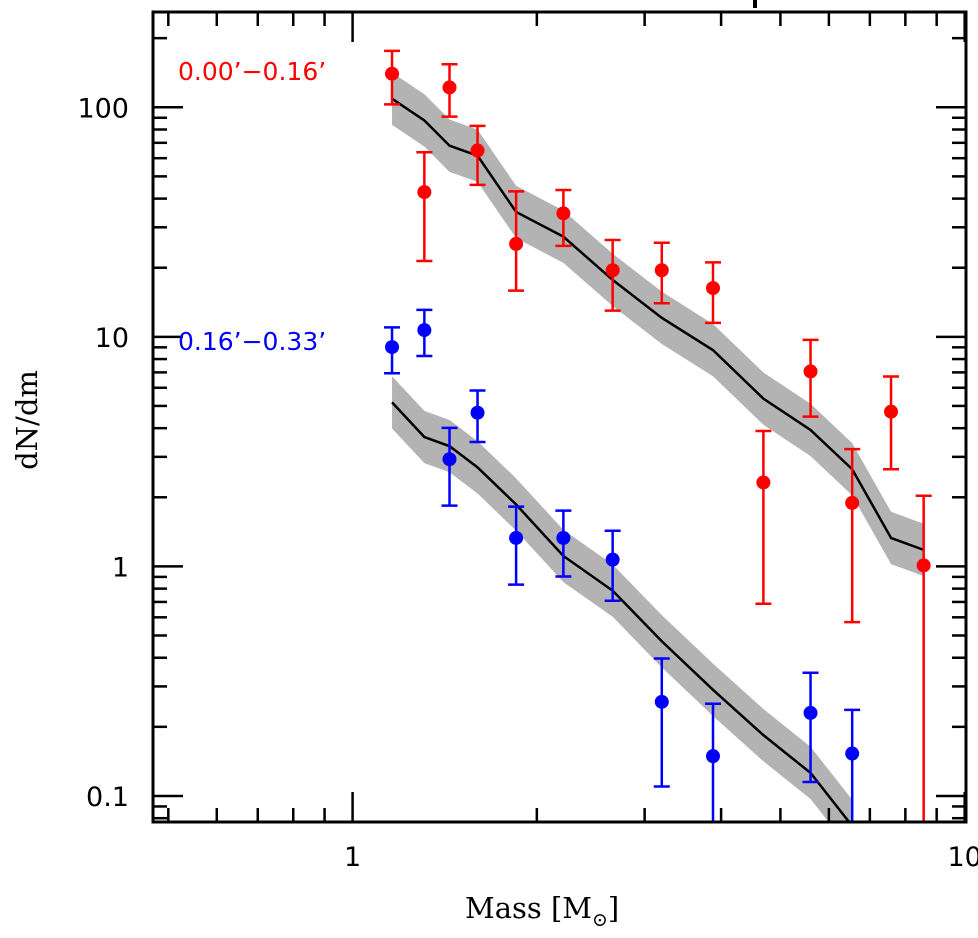  Describe the element at coordinates (252, 341) in the screenshot. I see `series-label-outer: 0.16’−0.33’` at that location.